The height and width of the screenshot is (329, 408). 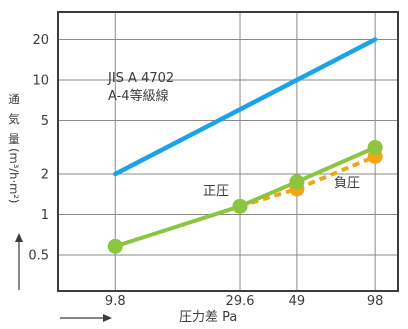 I want to click on y-arrow-icon, so click(x=19, y=261).